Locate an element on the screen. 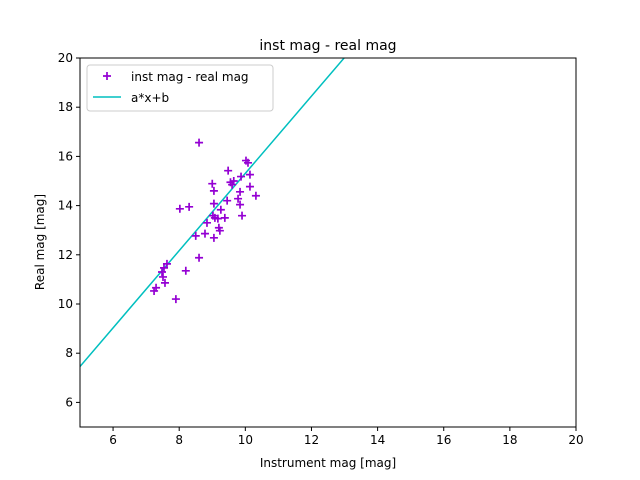  x-tick-label: 10 is located at coordinates (245, 440).